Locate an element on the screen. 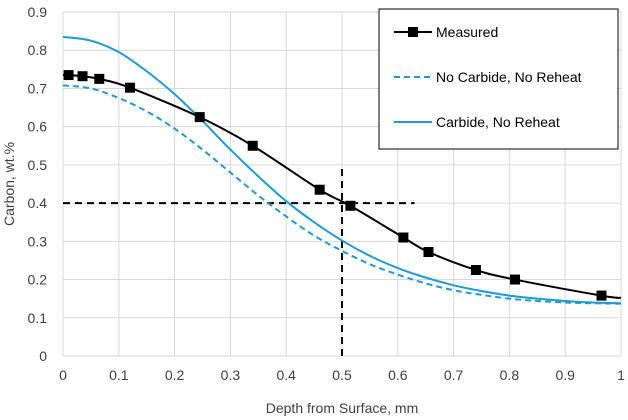  x-axis-ticks: 0 0.1 0.2 0.3 0.4 0.5 0.6 0.7 0.8 0.9 1 is located at coordinates (342, 375).